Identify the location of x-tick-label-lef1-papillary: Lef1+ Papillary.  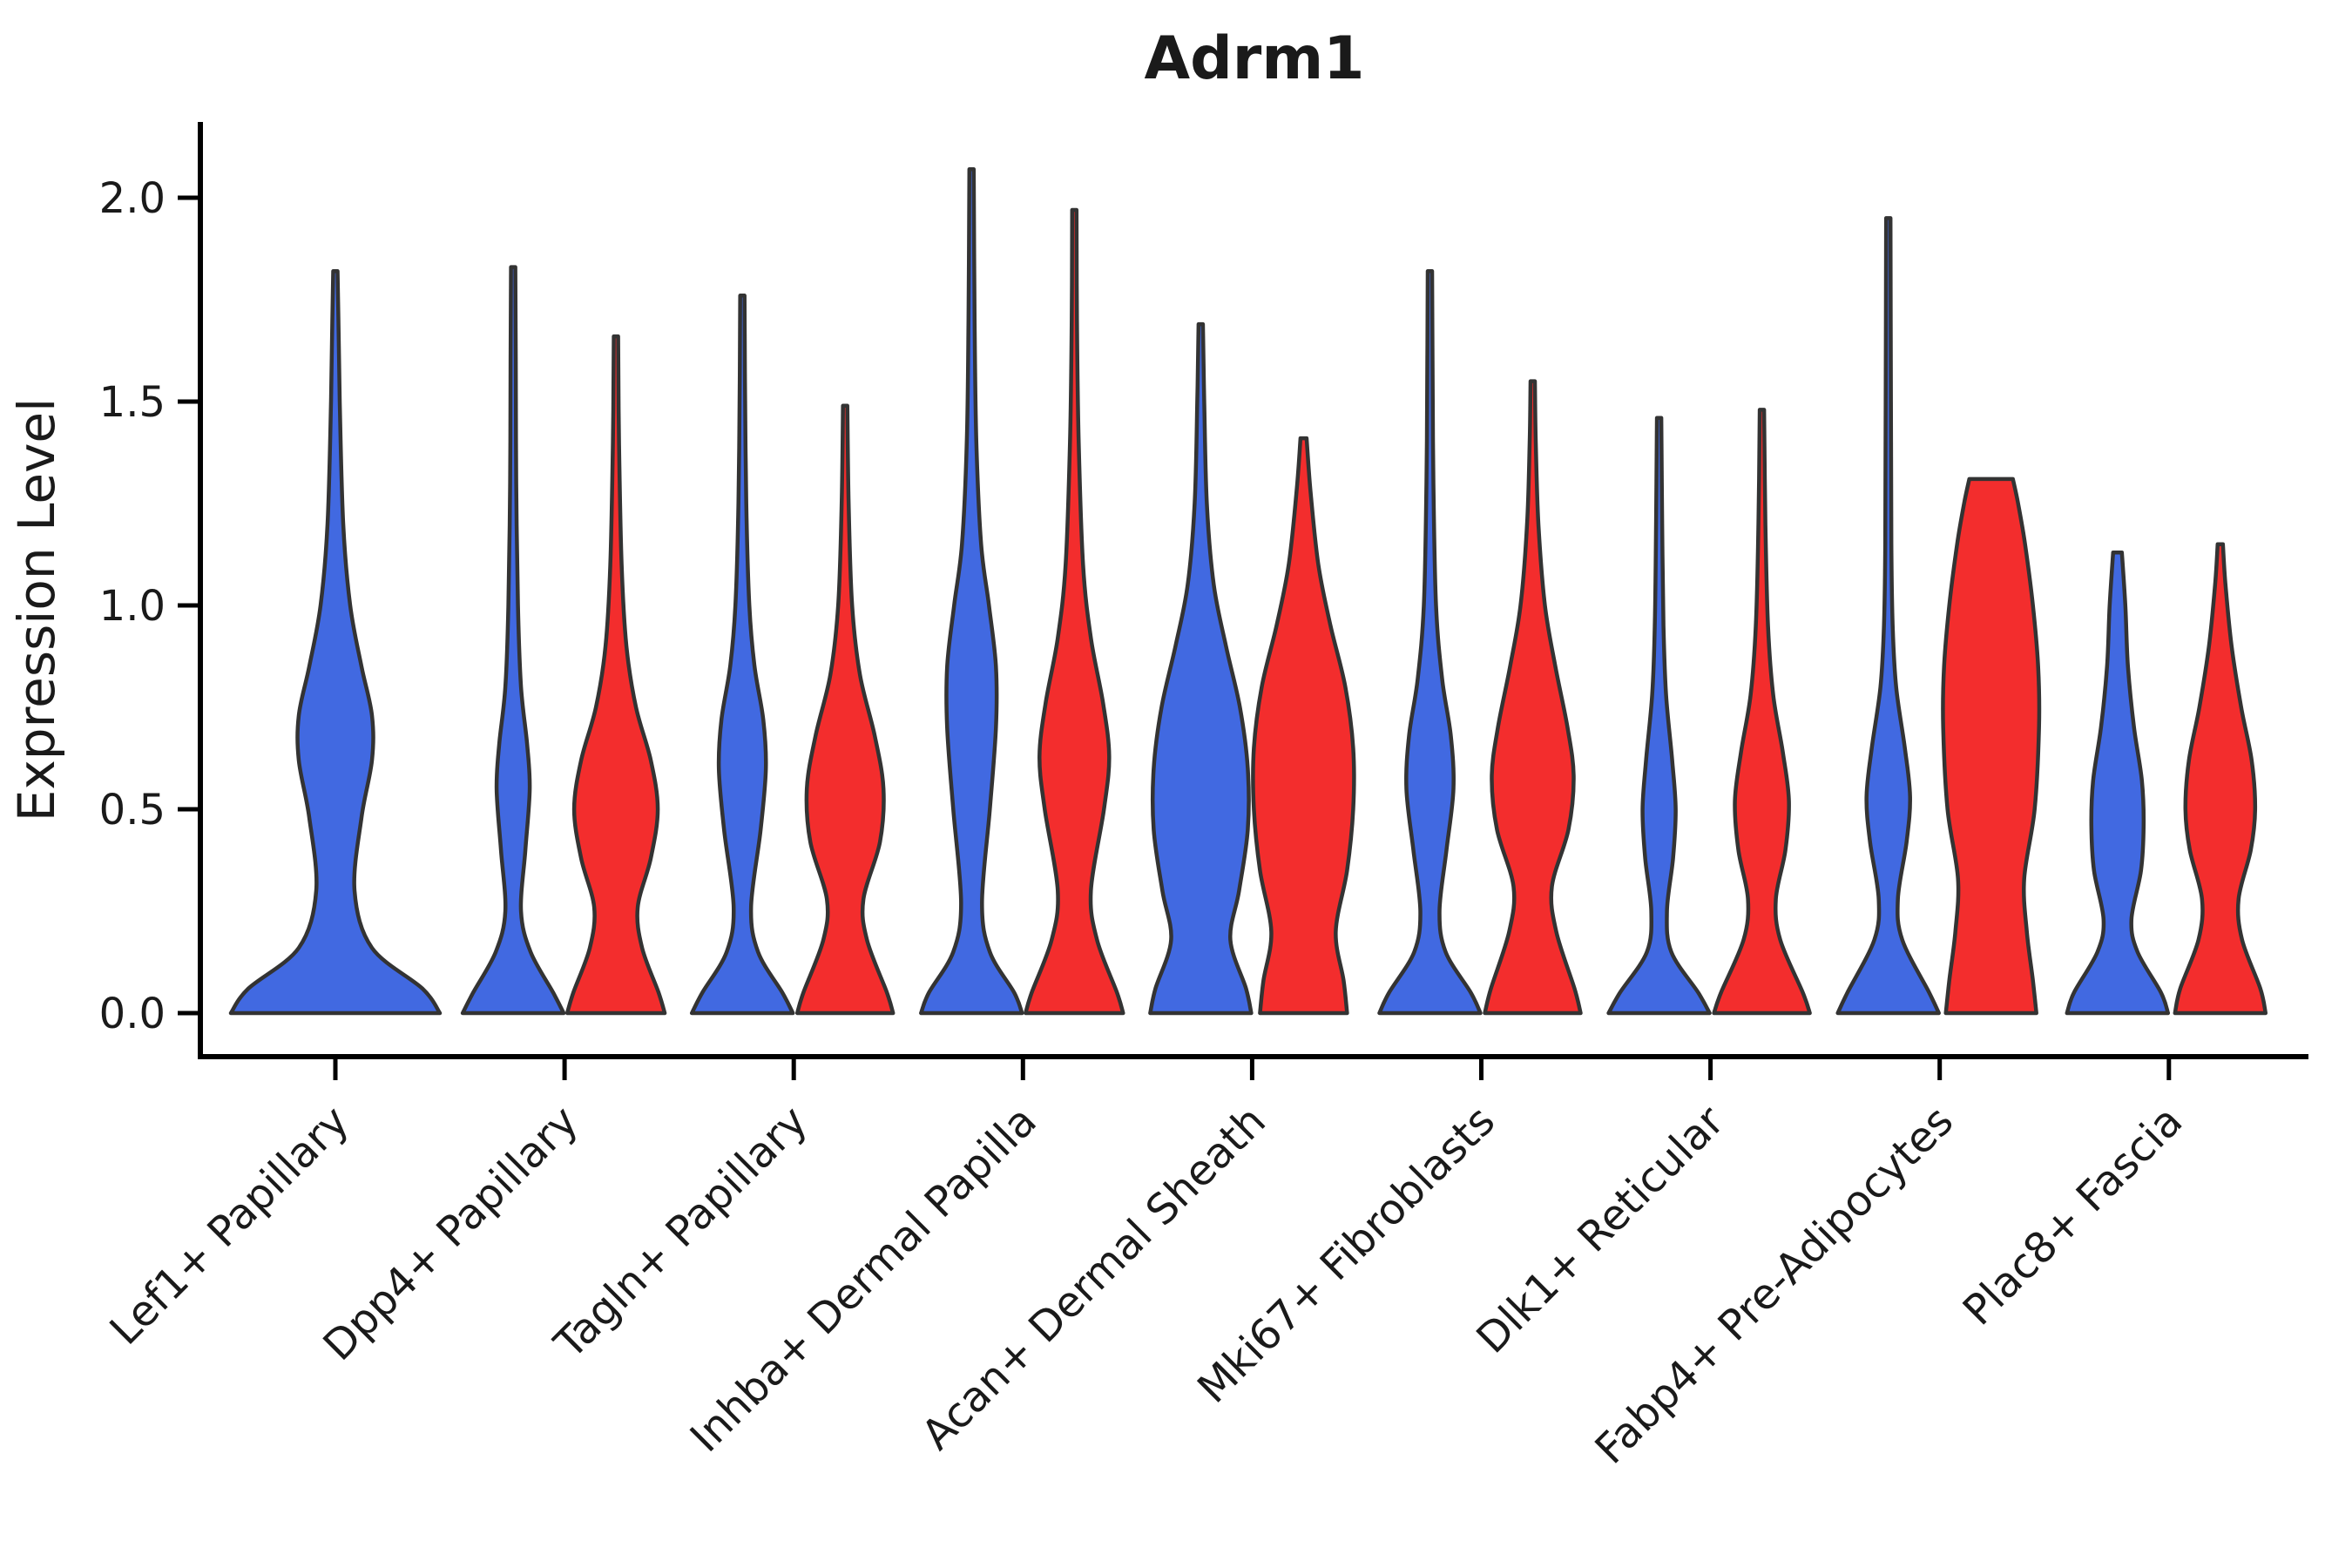
(230, 1226).